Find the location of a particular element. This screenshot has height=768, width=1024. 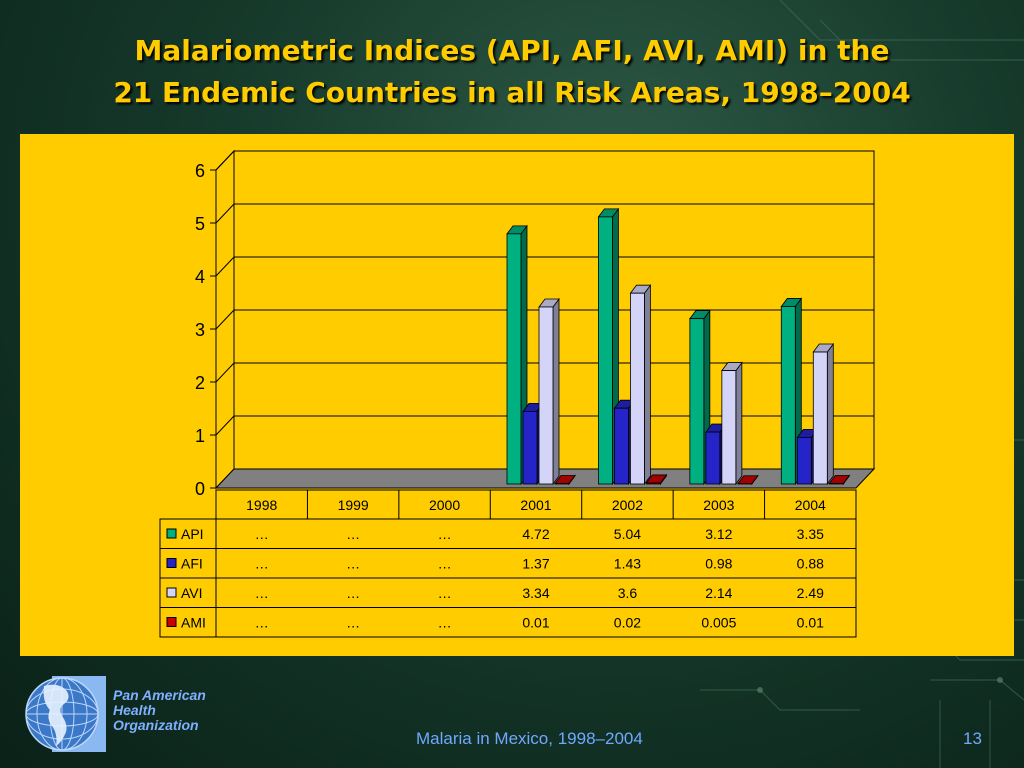

bar-avi-2002 is located at coordinates (640, 384).